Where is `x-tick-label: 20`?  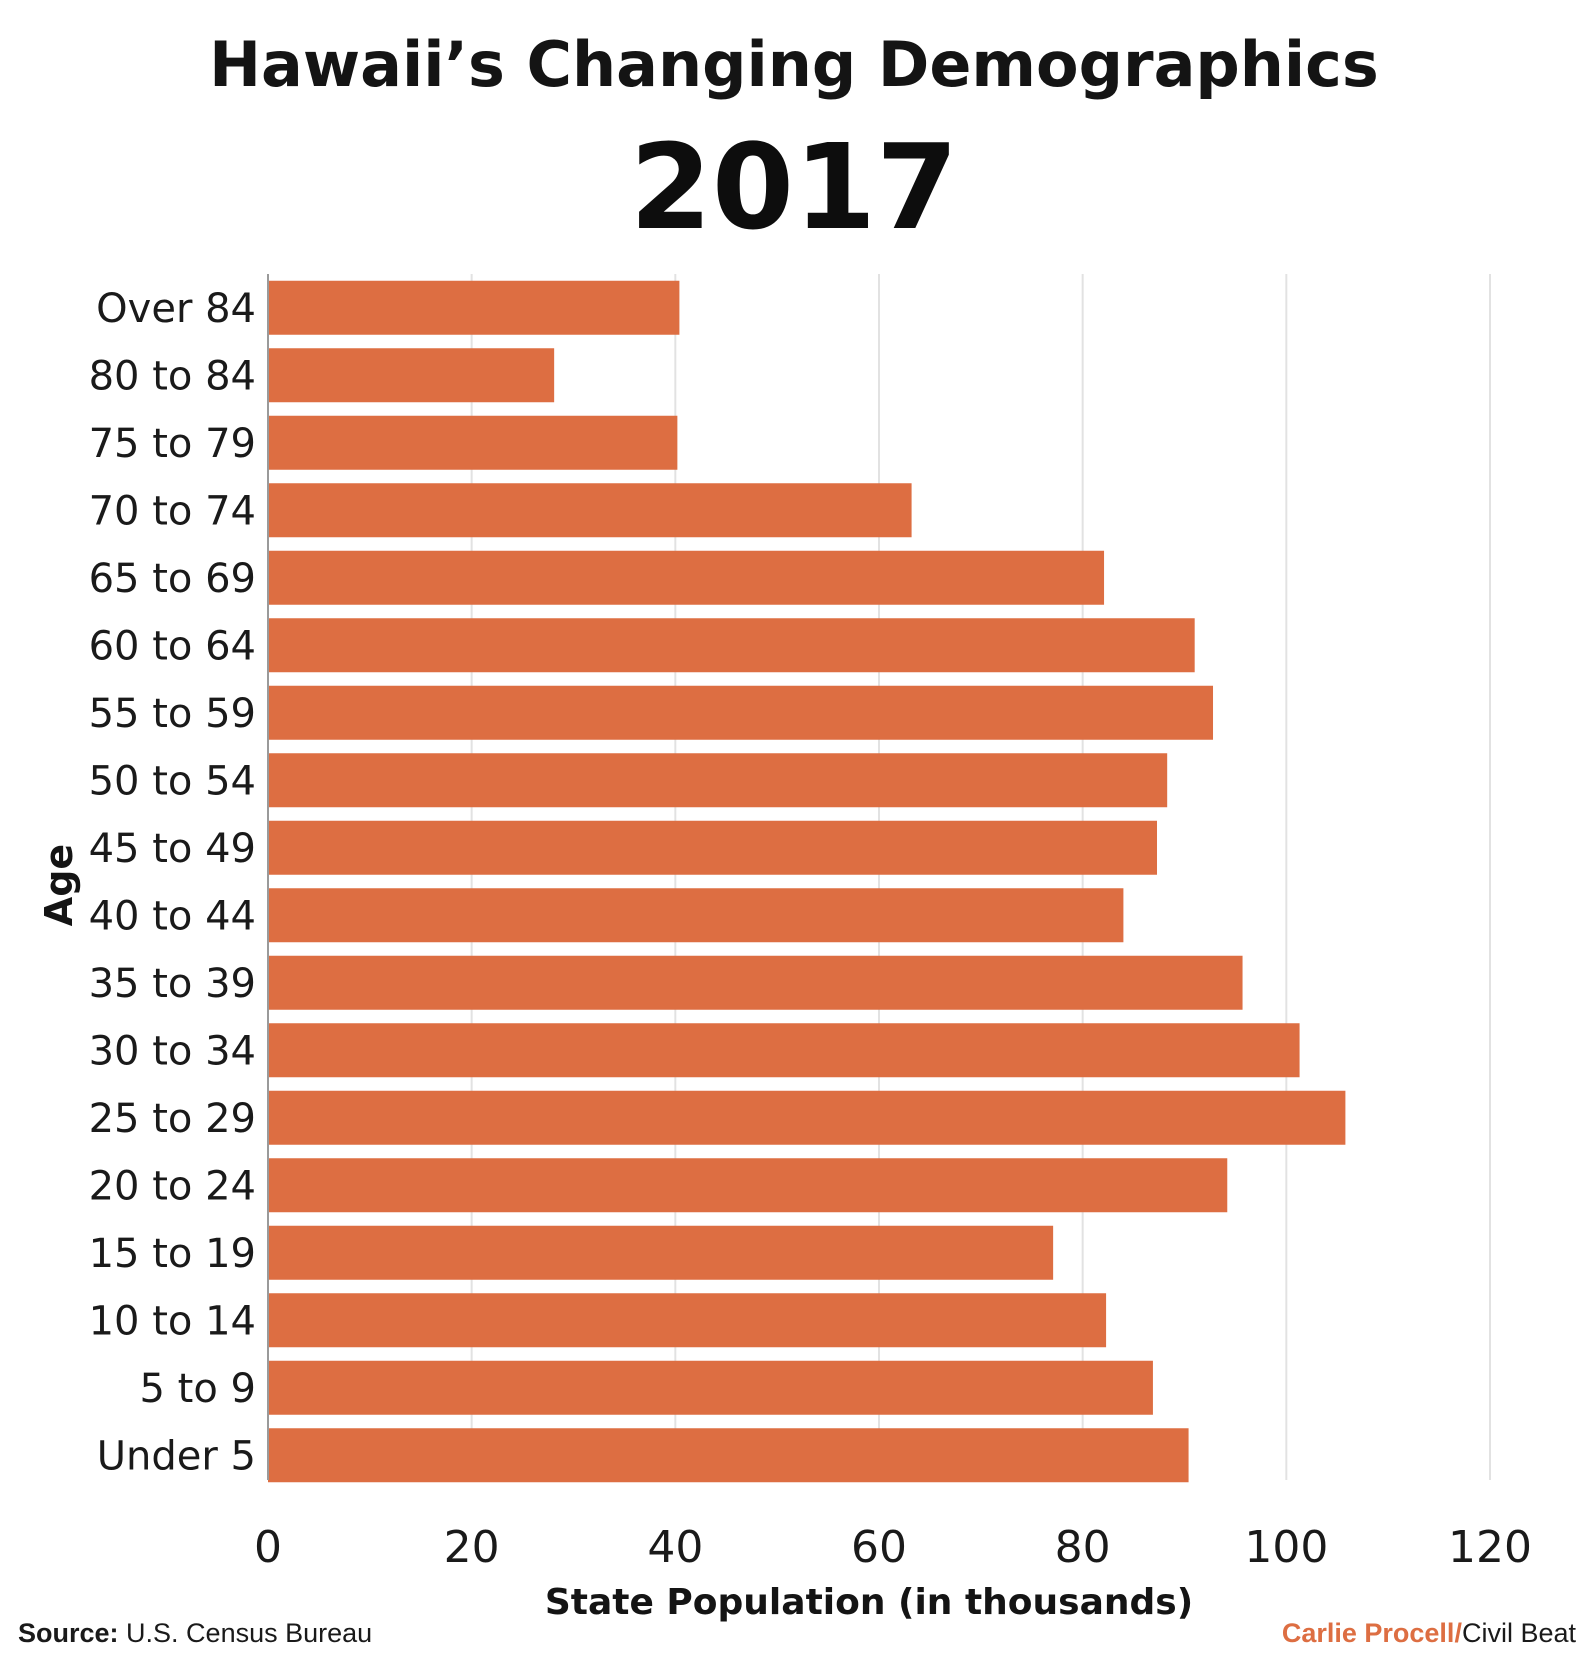 x-tick-label: 20 is located at coordinates (472, 1547).